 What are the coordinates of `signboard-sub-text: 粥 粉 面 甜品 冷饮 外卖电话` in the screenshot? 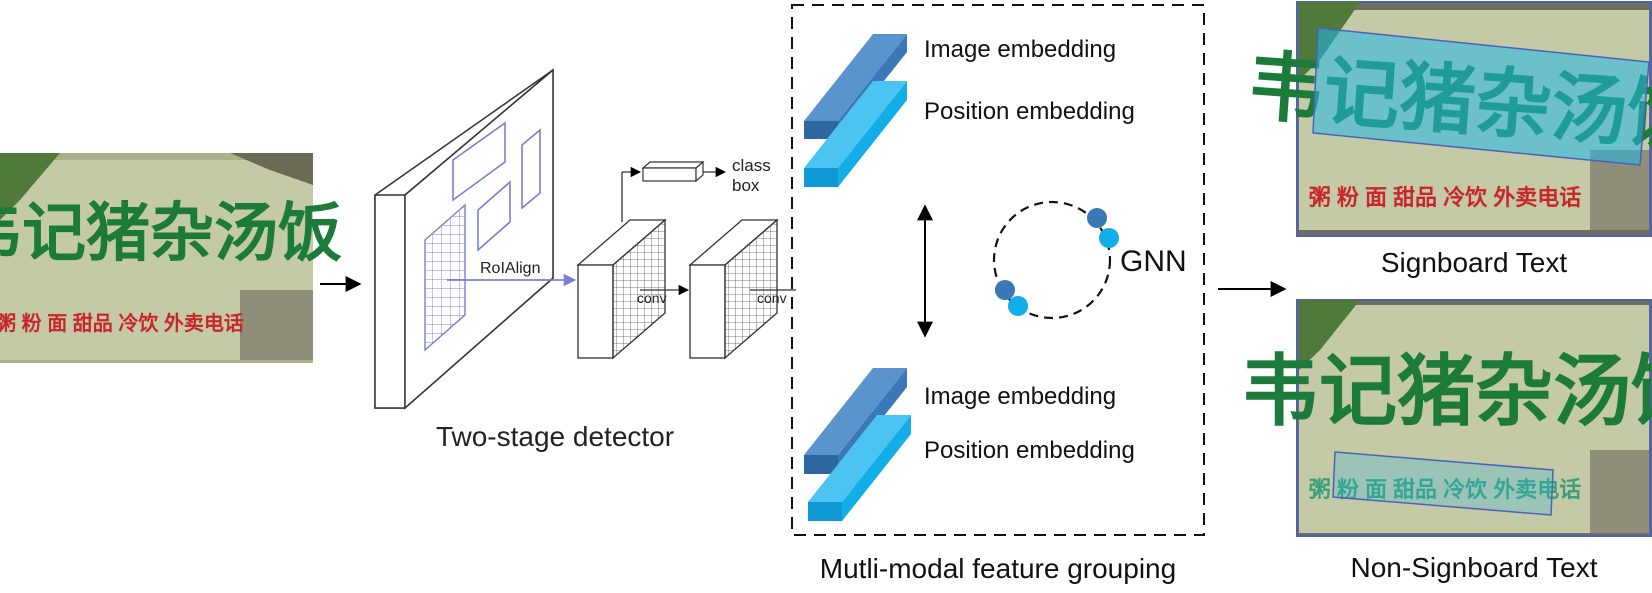 It's located at (1445, 197).